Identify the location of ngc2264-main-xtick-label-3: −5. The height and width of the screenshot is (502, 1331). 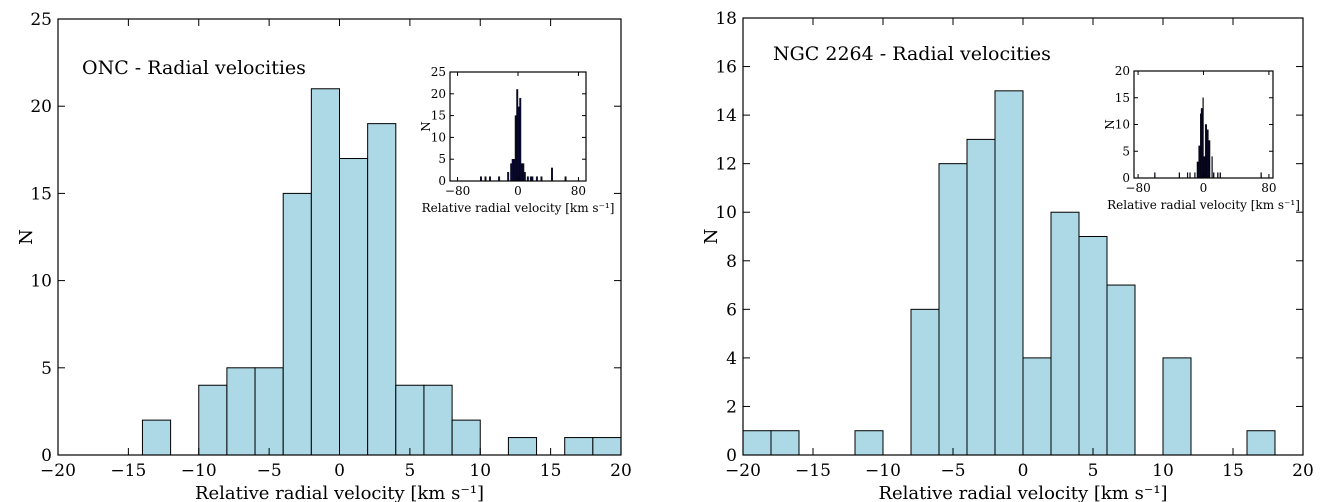
(952, 471).